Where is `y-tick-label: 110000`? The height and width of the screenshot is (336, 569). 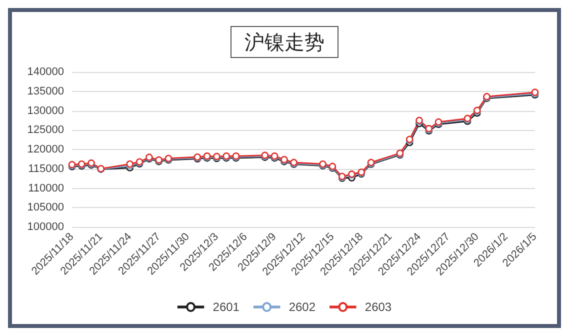 y-tick-label: 110000 is located at coordinates (46, 188).